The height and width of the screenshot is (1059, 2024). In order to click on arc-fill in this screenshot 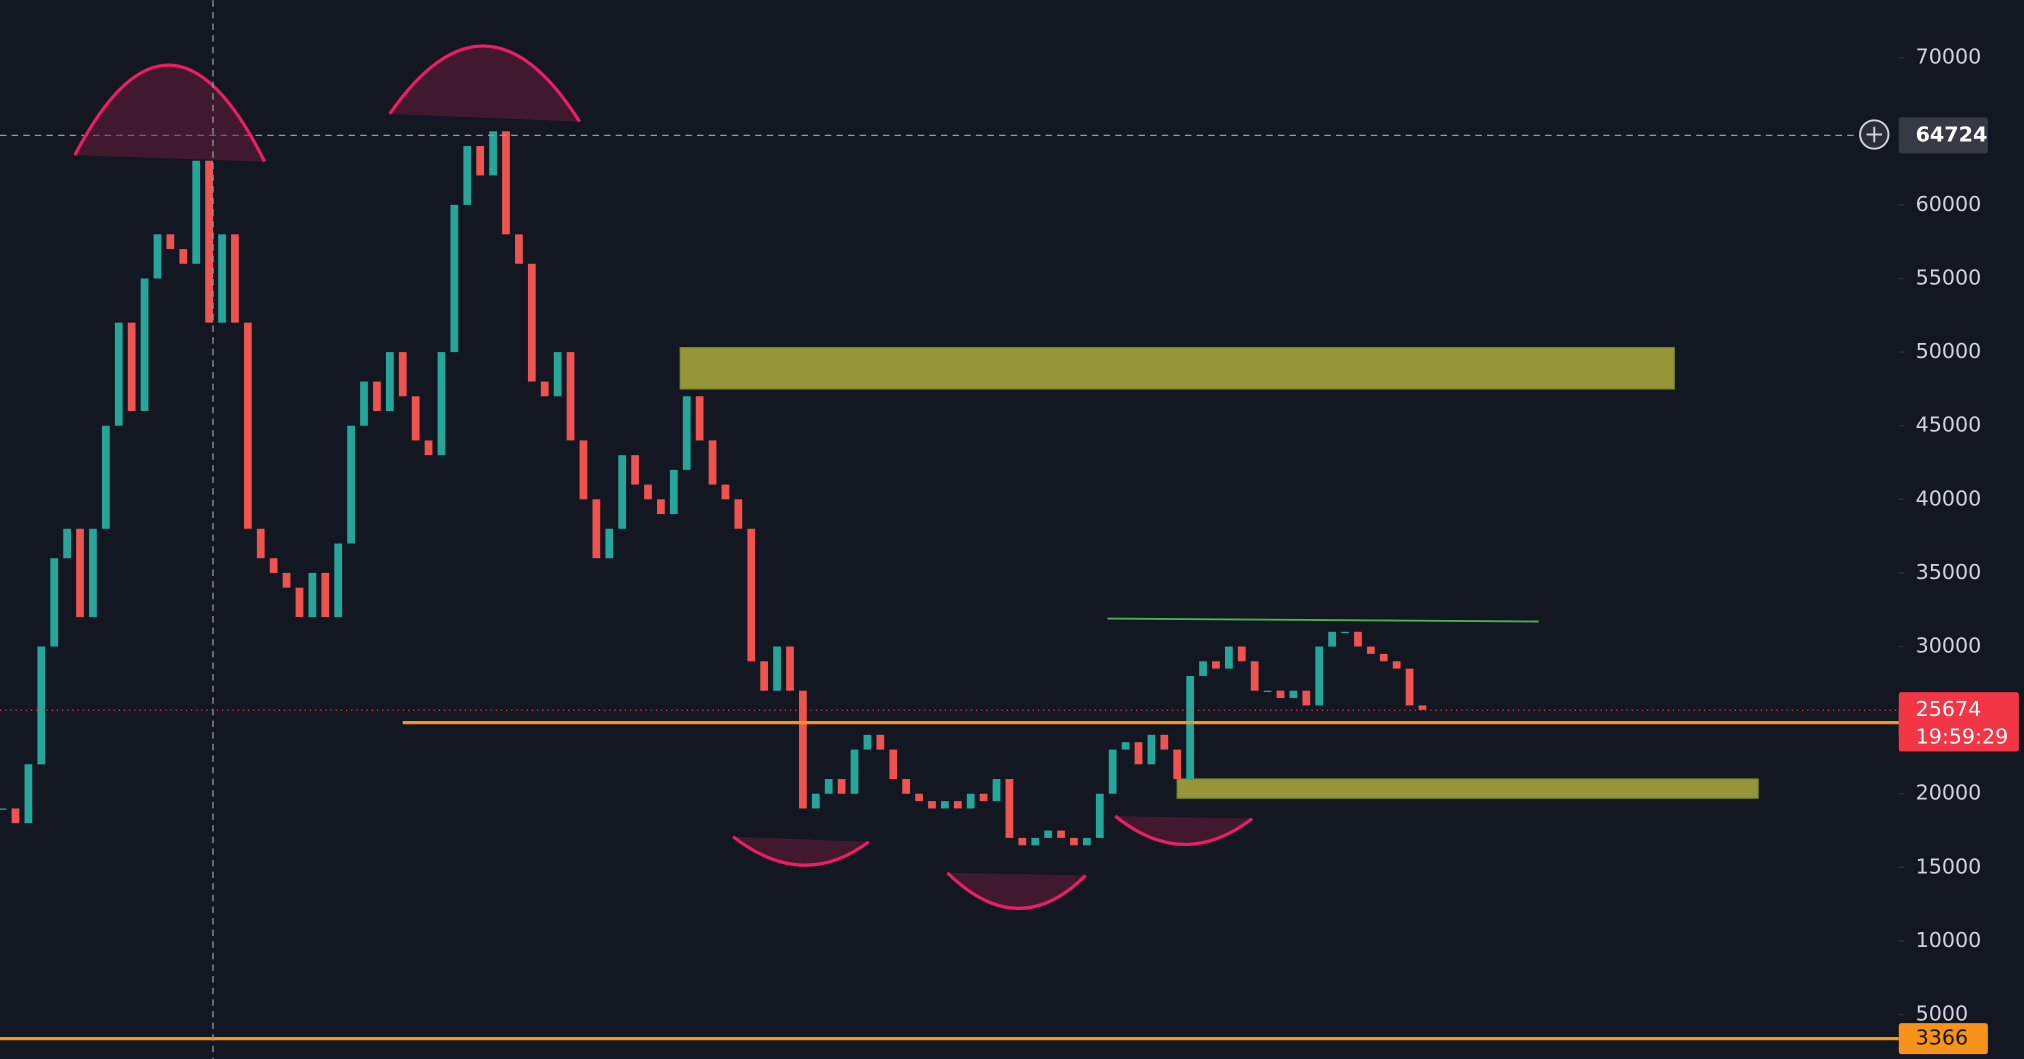, I will do `click(484, 84)`.